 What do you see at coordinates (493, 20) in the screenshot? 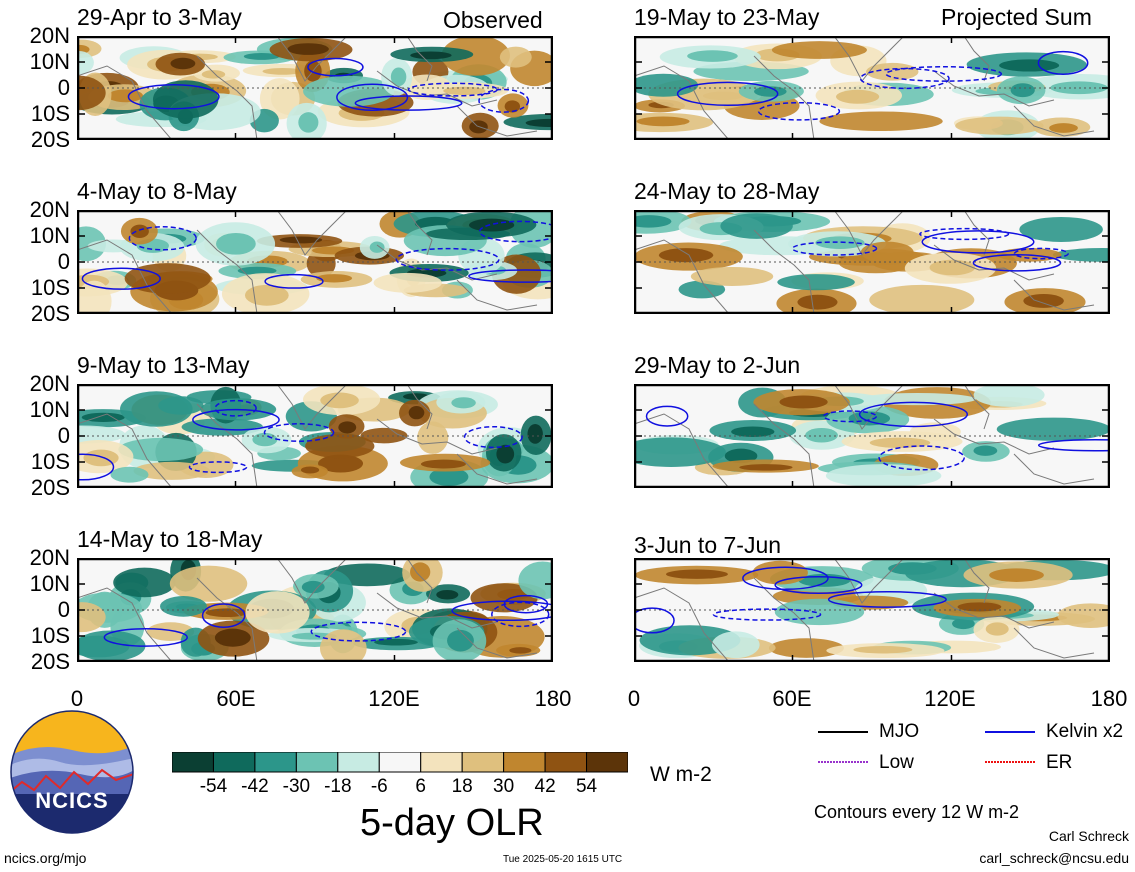
I see `panel-corner-label: Observed` at bounding box center [493, 20].